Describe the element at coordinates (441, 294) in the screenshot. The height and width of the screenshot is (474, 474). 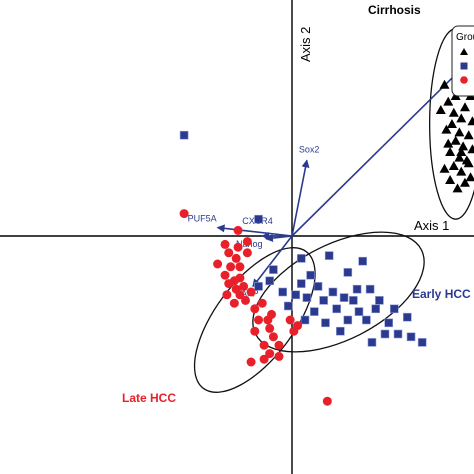
I see `group-label-early-hcc: Early HCC` at that location.